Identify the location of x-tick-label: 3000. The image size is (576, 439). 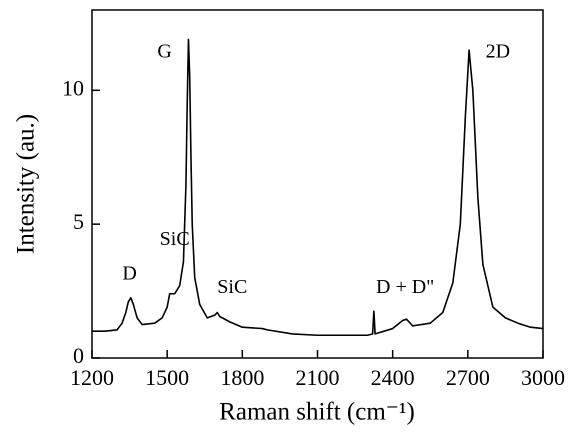
(543, 377).